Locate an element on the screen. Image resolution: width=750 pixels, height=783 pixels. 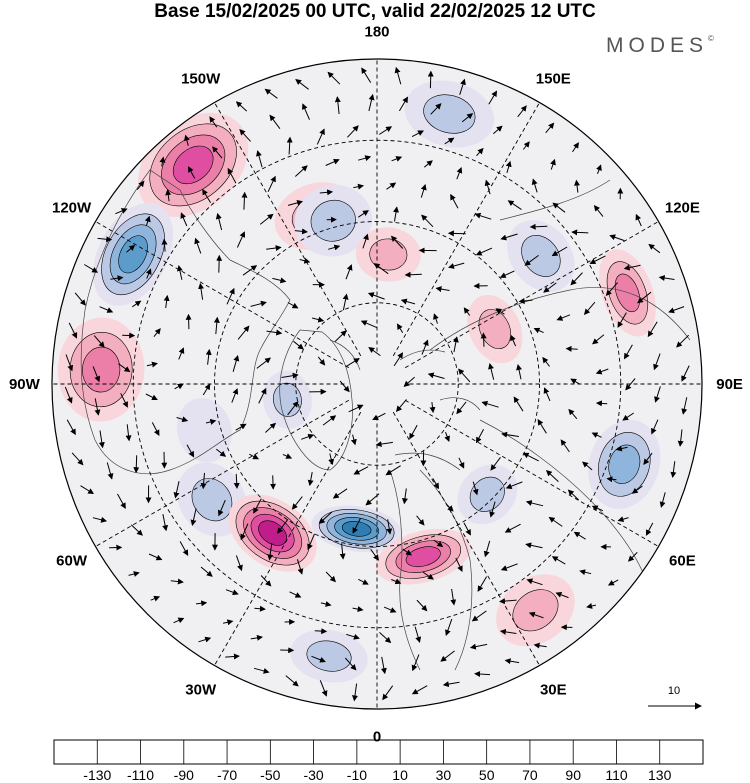
colorbar-tick-label: -90 is located at coordinates (184, 775).